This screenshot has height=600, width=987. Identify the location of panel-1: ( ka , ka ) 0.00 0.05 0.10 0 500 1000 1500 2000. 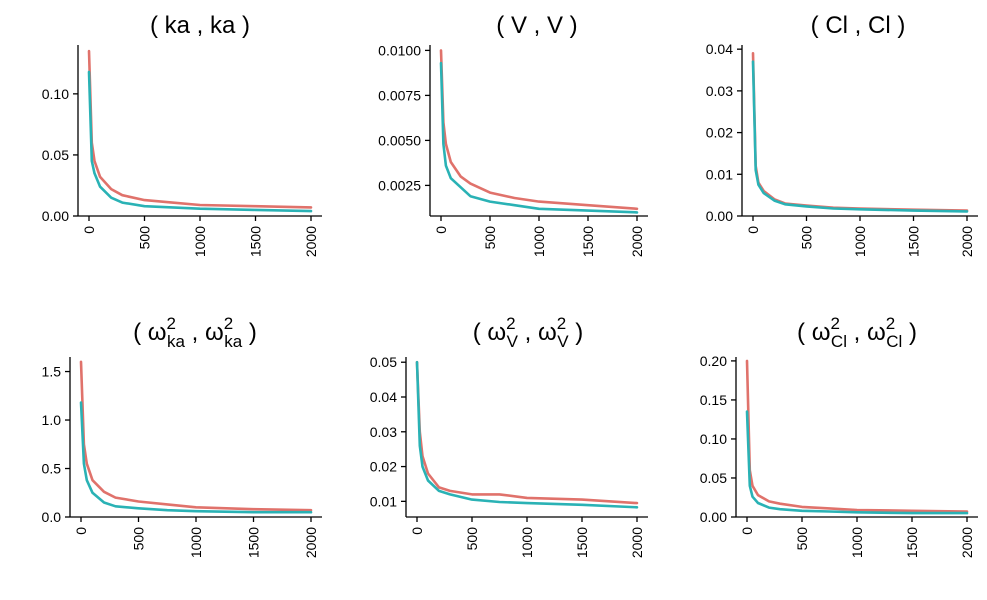
(182, 134).